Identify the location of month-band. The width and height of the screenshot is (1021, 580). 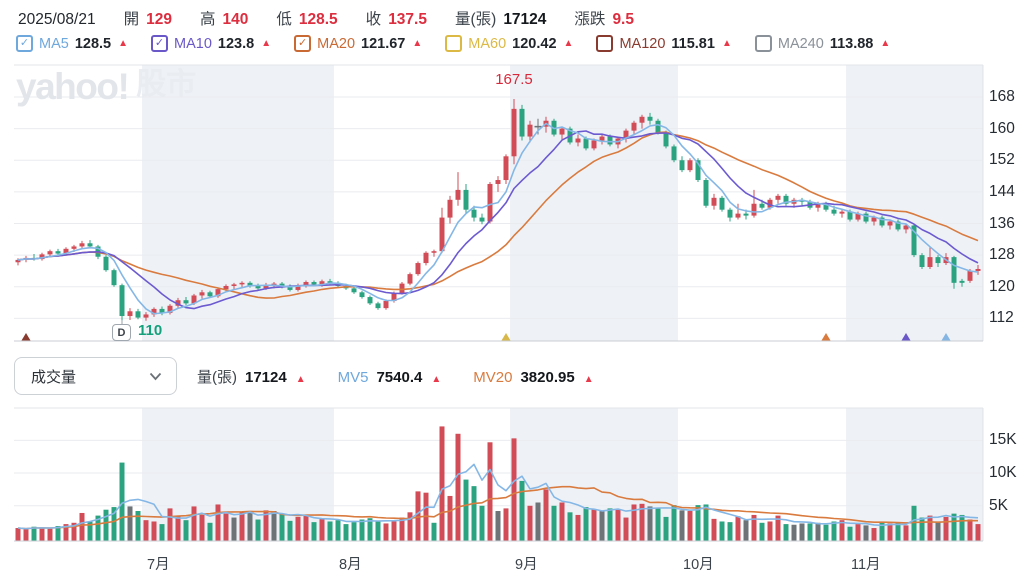
(238, 474).